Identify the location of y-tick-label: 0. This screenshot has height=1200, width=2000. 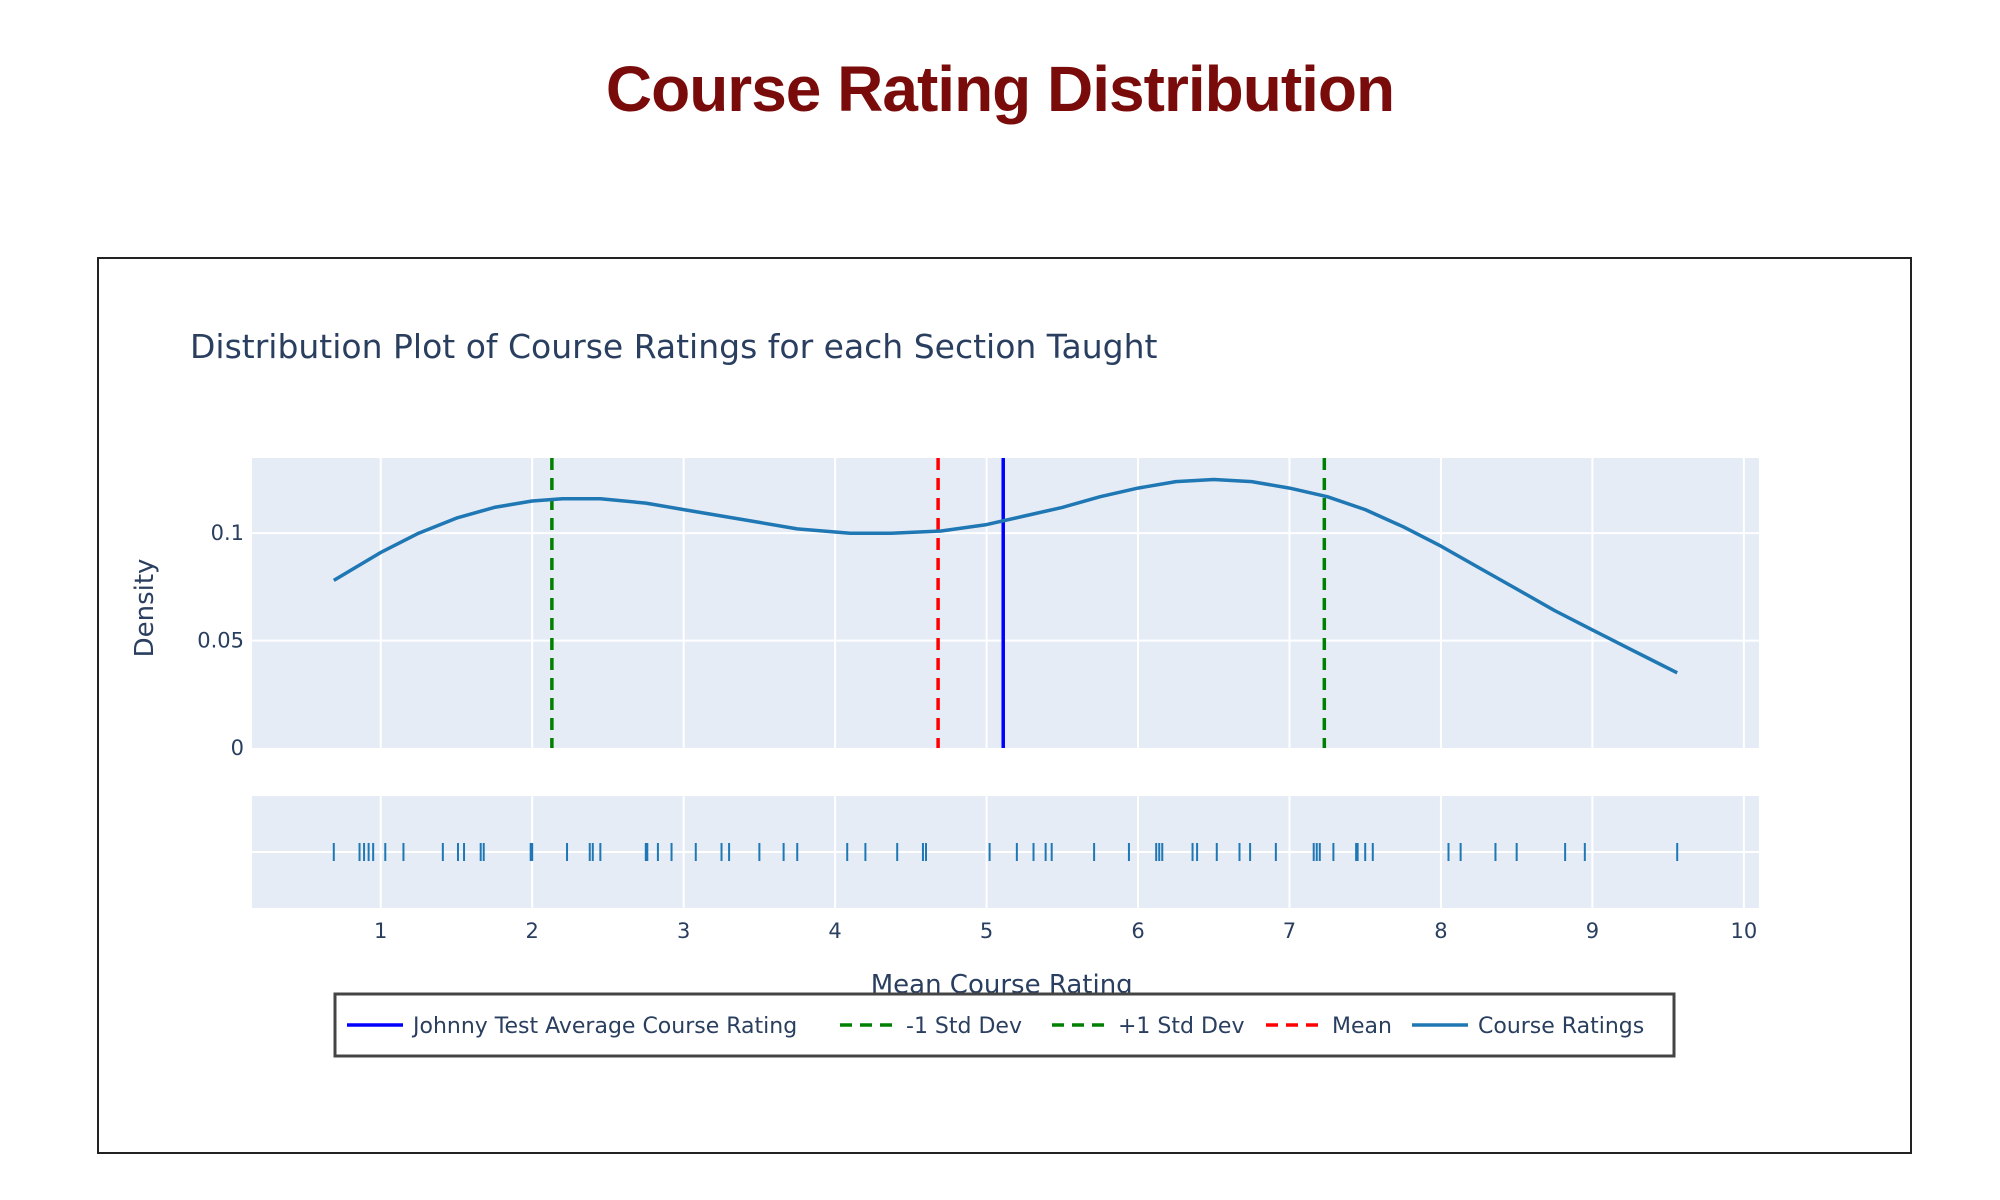
(237, 748).